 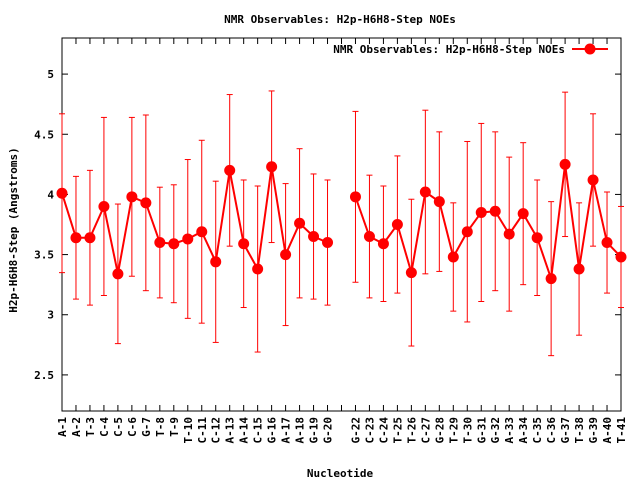 What do you see at coordinates (174, 427) in the screenshot?
I see `x-tick-label: T-9` at bounding box center [174, 427].